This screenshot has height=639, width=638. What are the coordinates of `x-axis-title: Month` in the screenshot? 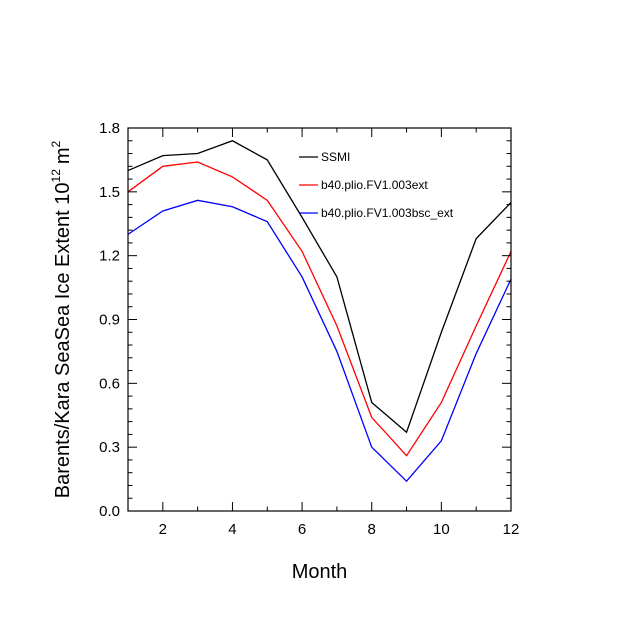 It's located at (320, 572).